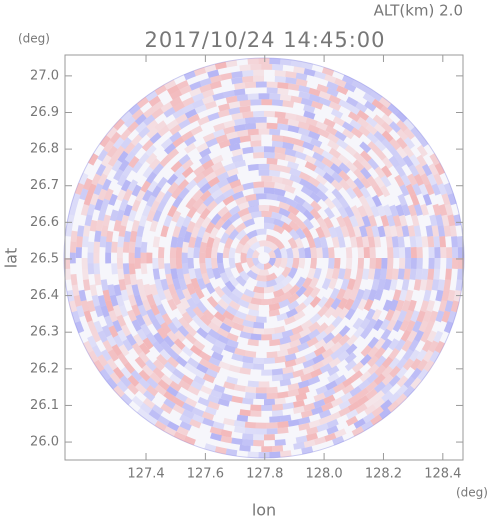  I want to click on y-tick-label: 26.5, so click(44, 258).